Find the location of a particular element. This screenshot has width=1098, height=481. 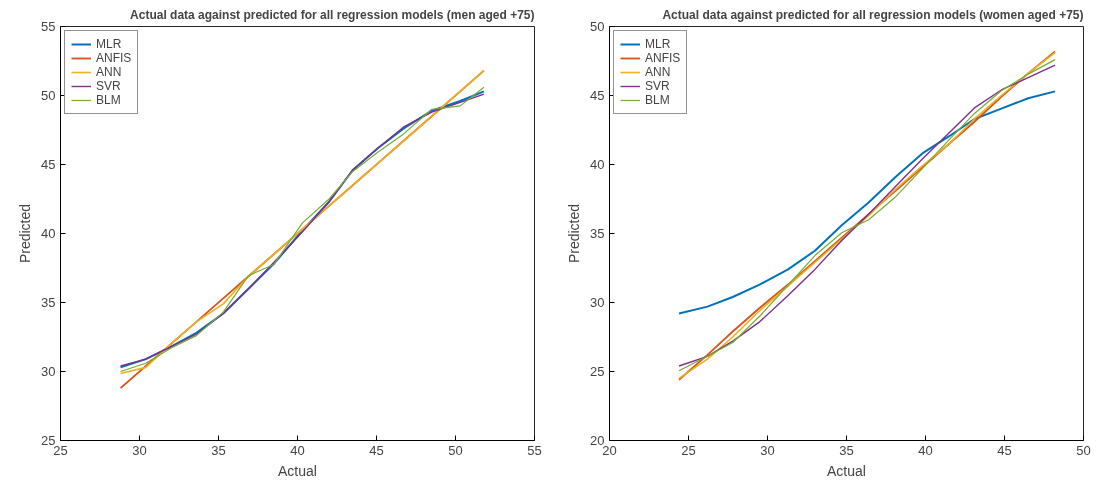

x-tick-label: 55 is located at coordinates (534, 450).